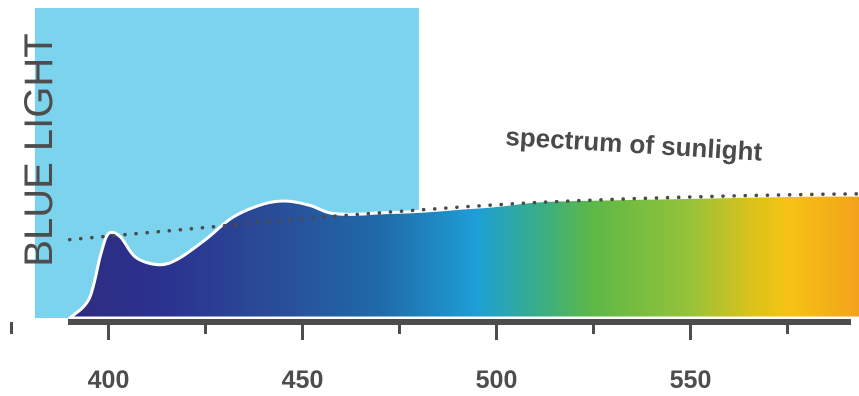 The width and height of the screenshot is (859, 396). I want to click on x-tick-label: 550, so click(691, 380).